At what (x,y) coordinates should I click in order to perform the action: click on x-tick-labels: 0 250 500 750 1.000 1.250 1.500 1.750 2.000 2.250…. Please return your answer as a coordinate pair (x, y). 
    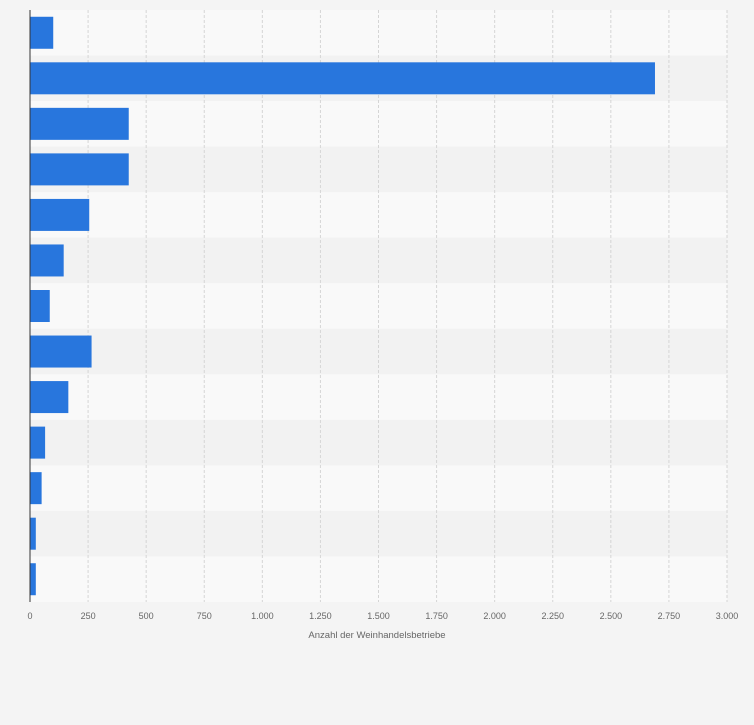
    Looking at the image, I should click on (382, 616).